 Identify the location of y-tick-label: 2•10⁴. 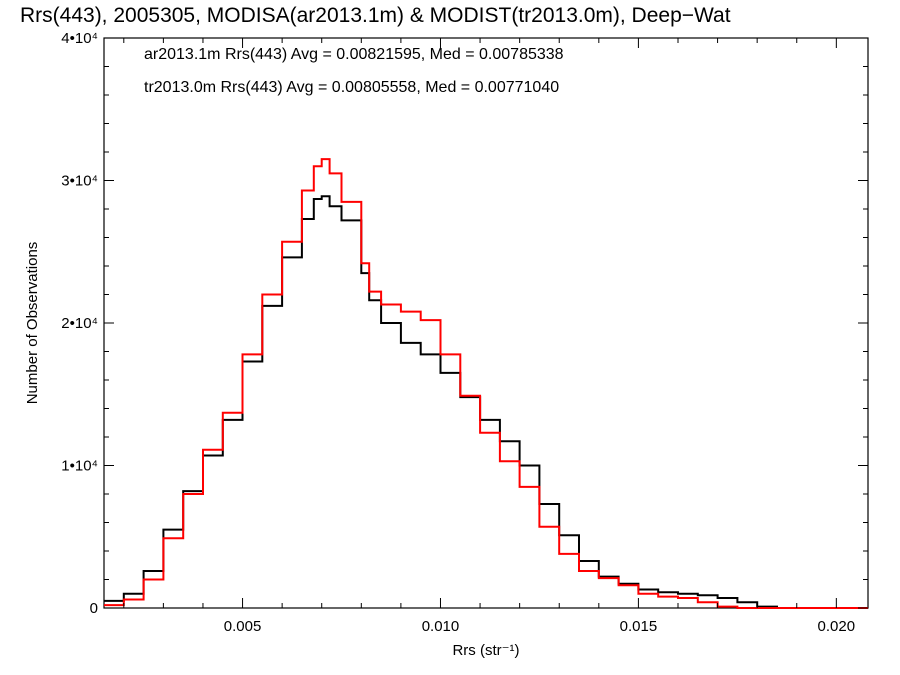
(79, 323).